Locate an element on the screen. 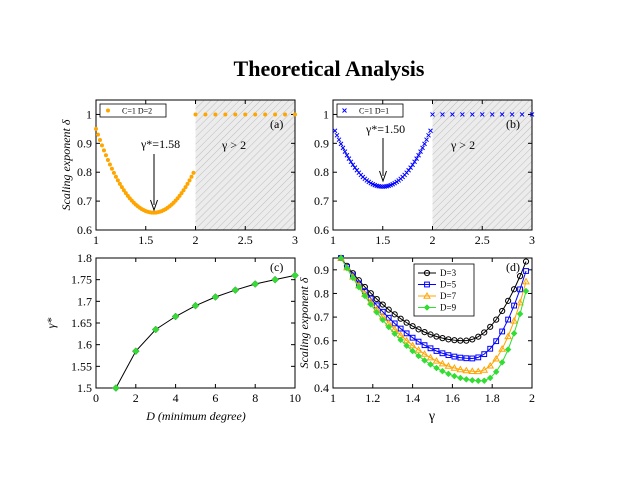 The width and height of the screenshot is (628, 485). panel-c-xtick-label: 2 is located at coordinates (136, 398).